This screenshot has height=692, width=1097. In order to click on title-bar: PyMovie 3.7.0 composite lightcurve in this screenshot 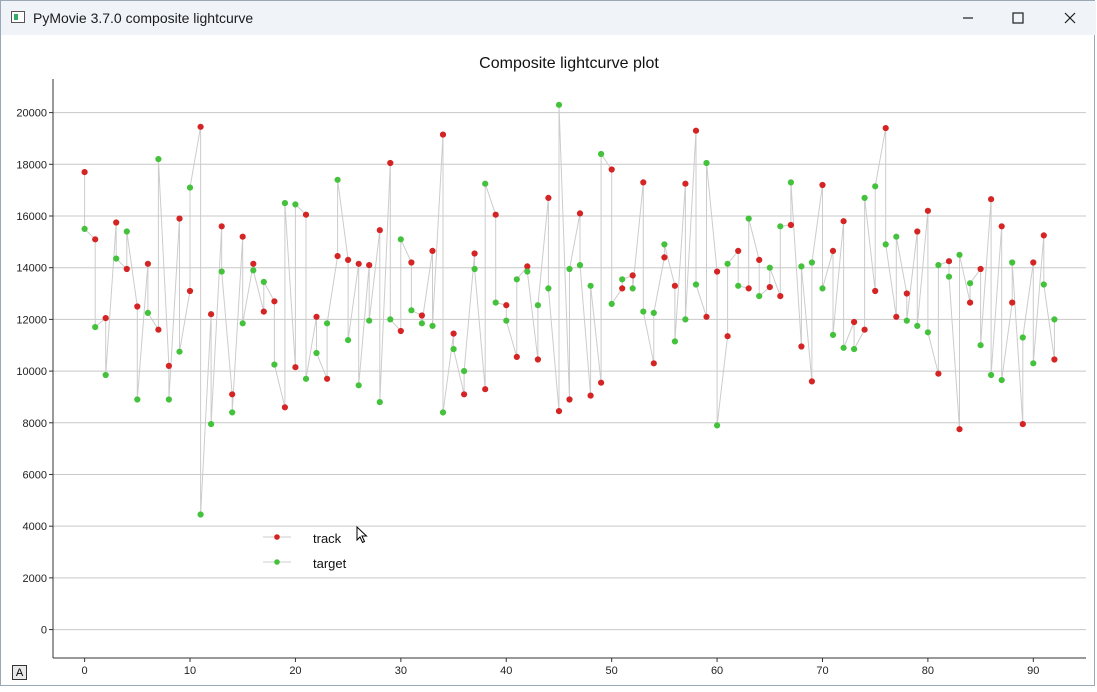, I will do `click(548, 18)`.